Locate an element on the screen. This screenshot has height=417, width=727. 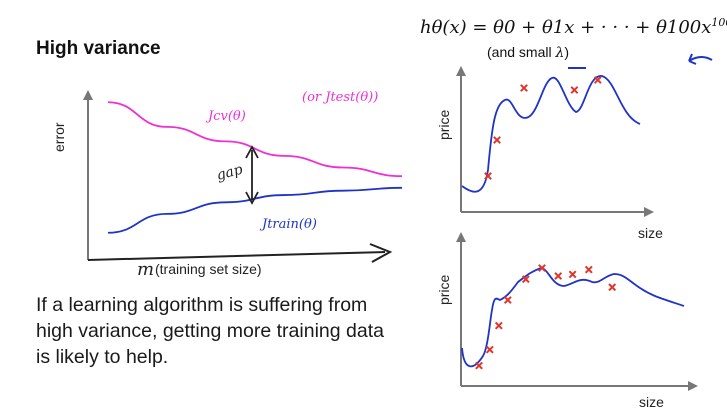
cv-curve-label: Jcv(θ) is located at coordinates (225, 116).